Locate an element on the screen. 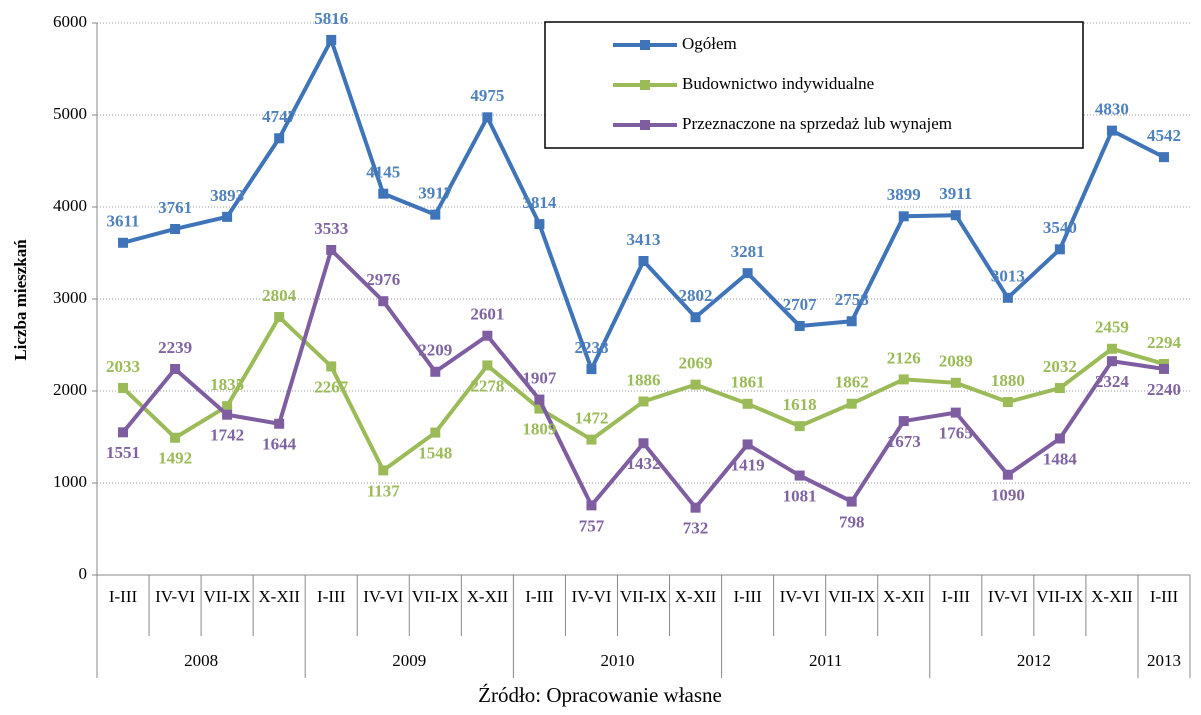  data-label: 1432 is located at coordinates (644, 463).